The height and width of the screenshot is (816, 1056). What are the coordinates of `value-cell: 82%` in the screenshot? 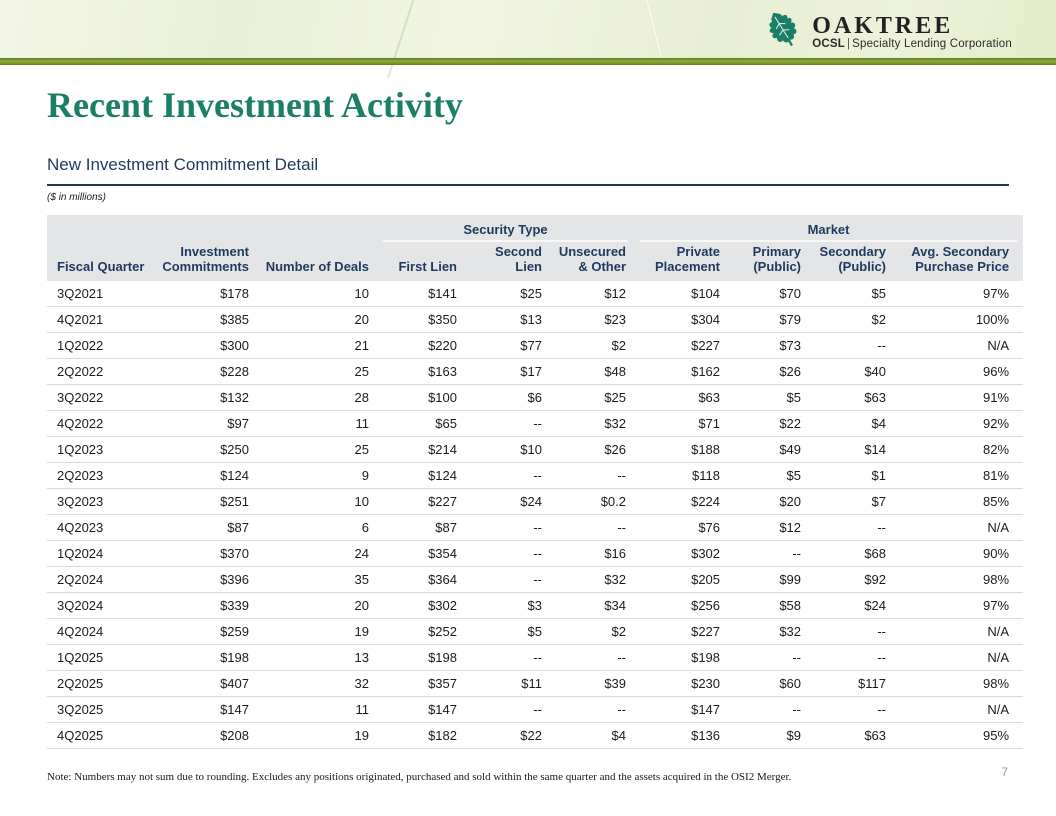 It's located at (959, 449).